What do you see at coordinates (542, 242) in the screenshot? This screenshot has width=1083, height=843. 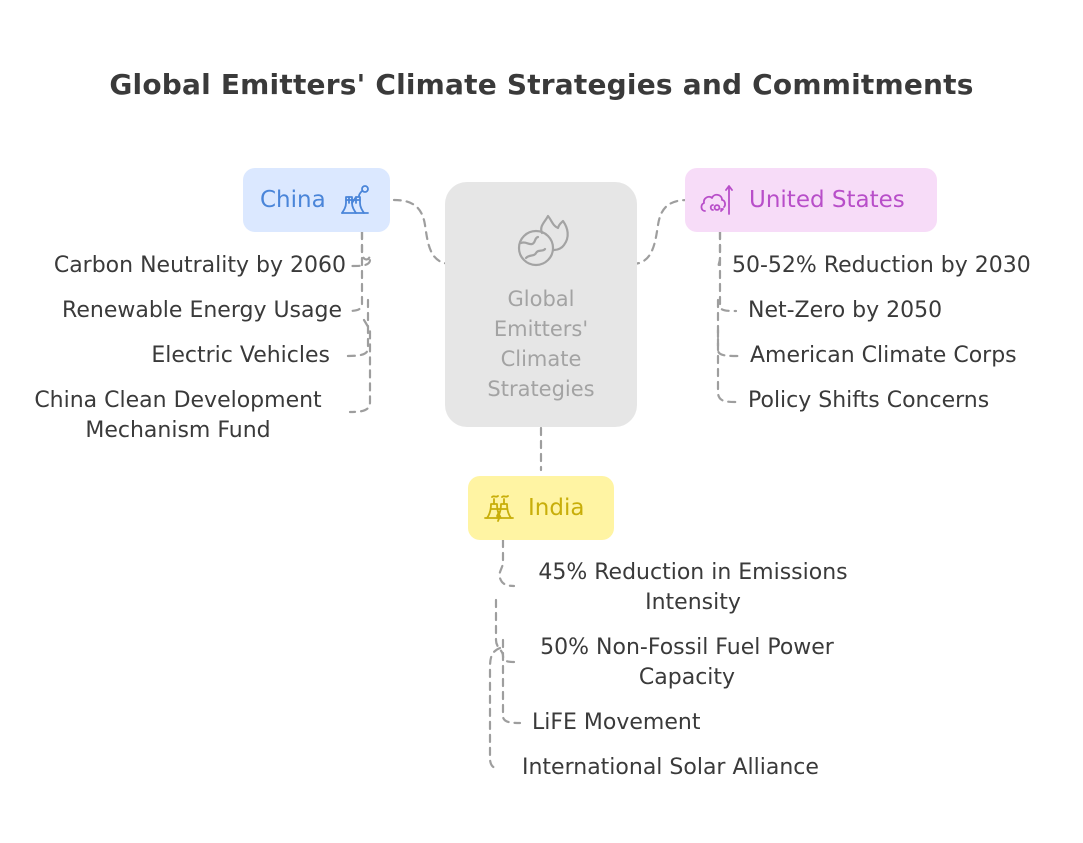 I see `globe-fire-icon` at bounding box center [542, 242].